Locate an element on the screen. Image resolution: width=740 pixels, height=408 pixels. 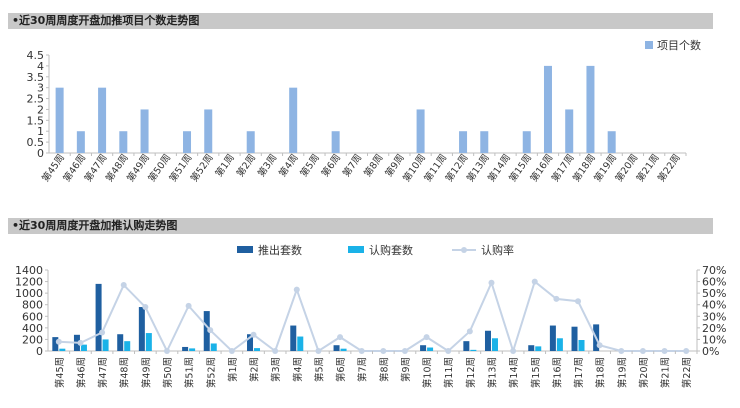
x-tick-label: 第49周 is located at coordinates (146, 372).